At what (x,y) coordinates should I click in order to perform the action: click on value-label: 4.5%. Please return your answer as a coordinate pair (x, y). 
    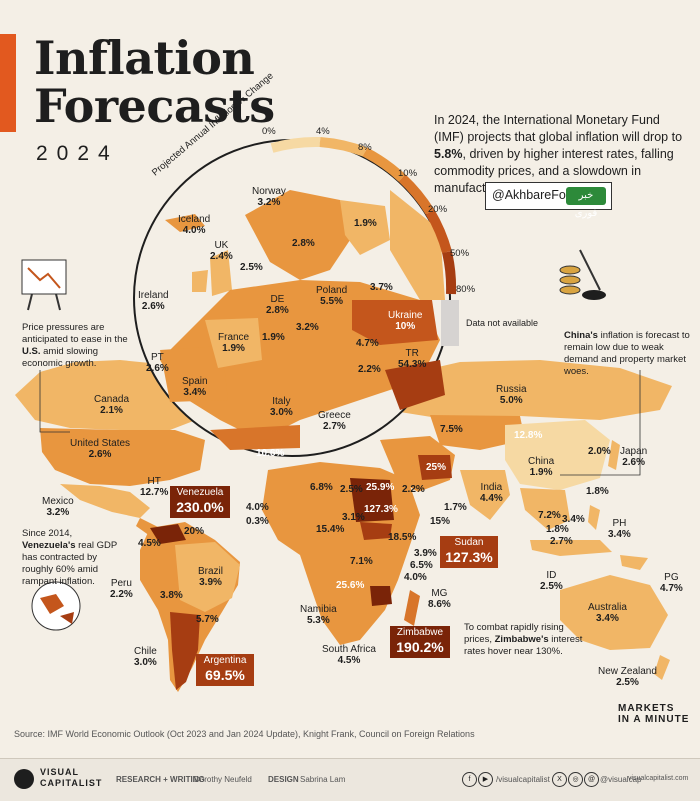
    Looking at the image, I should click on (149, 543).